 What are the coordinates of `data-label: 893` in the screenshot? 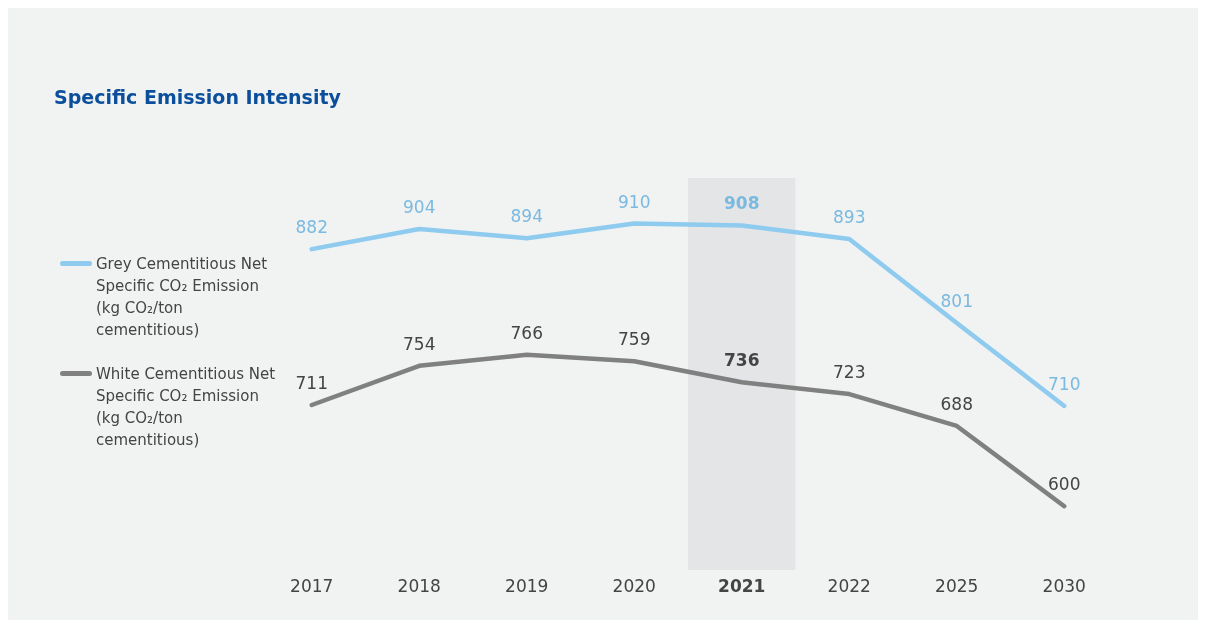 It's located at (849, 217).